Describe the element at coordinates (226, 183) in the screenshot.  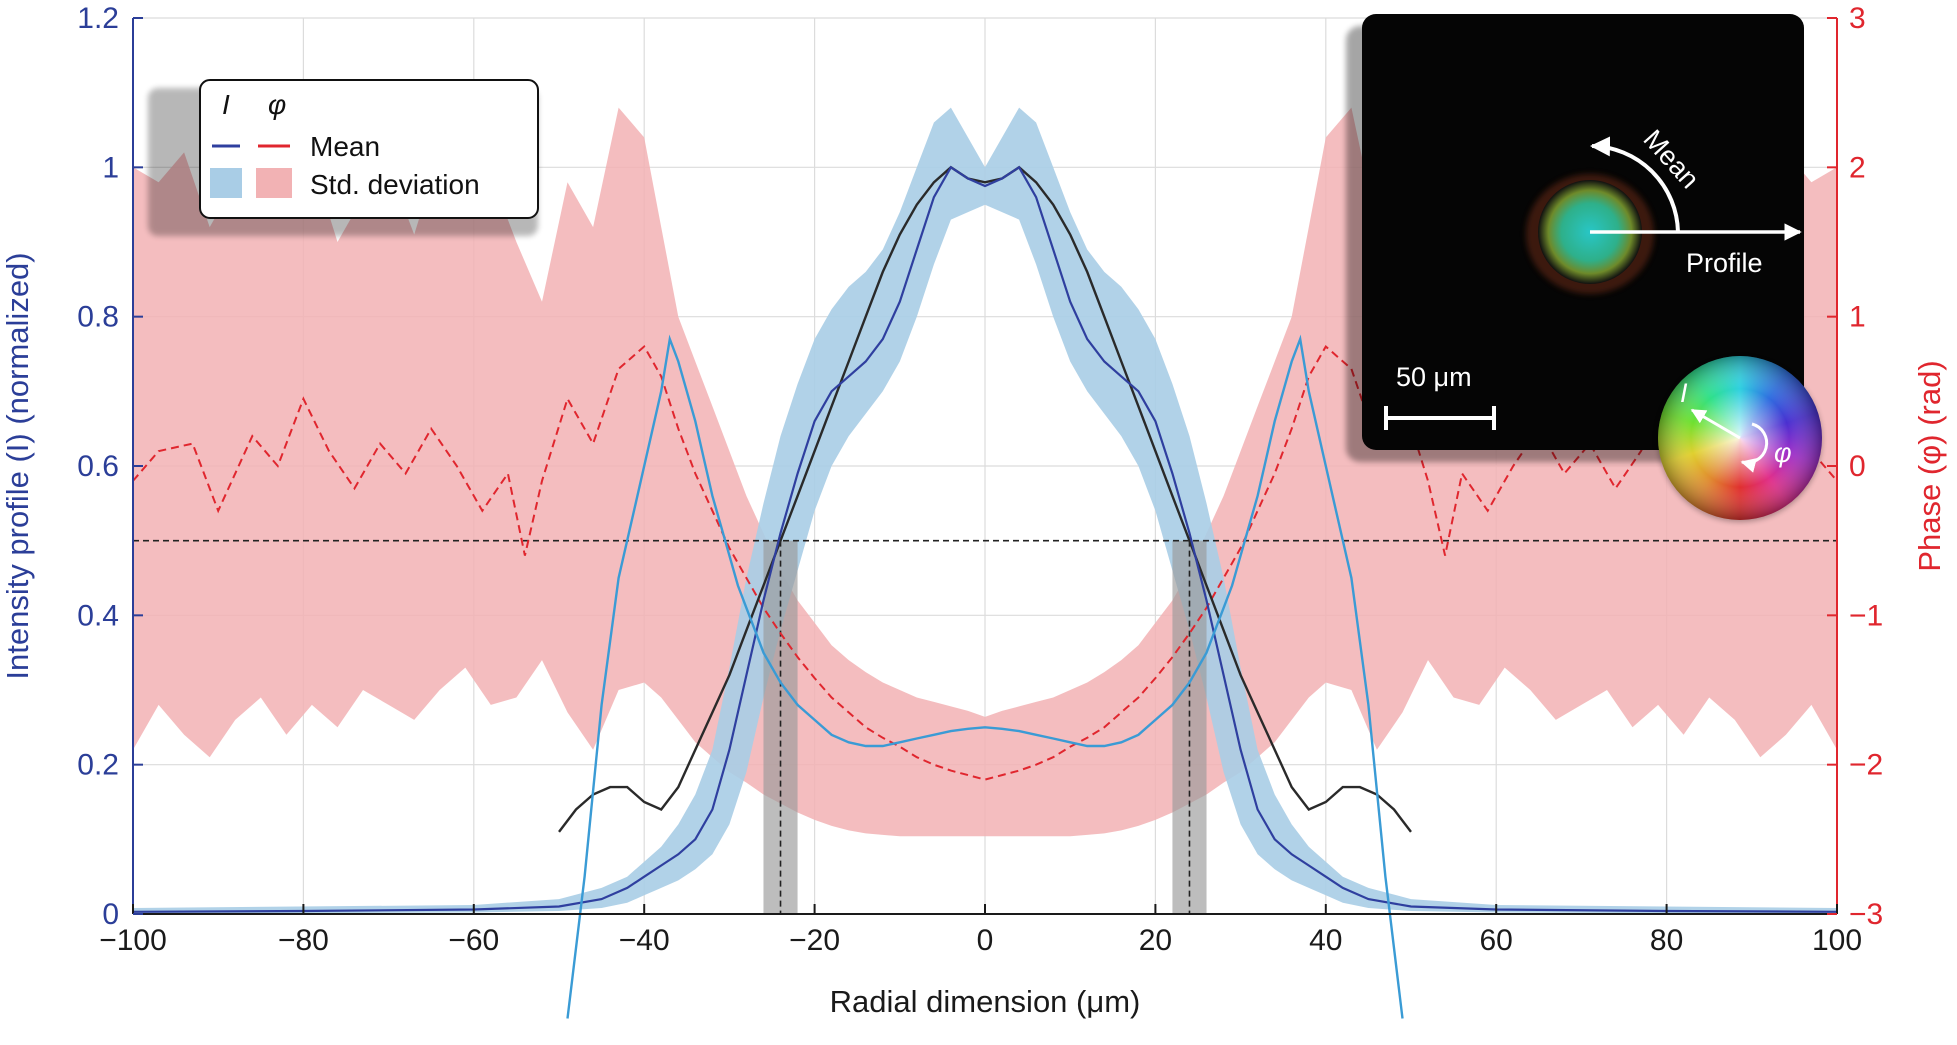
I see `legend-intensity-std-swatch` at that location.